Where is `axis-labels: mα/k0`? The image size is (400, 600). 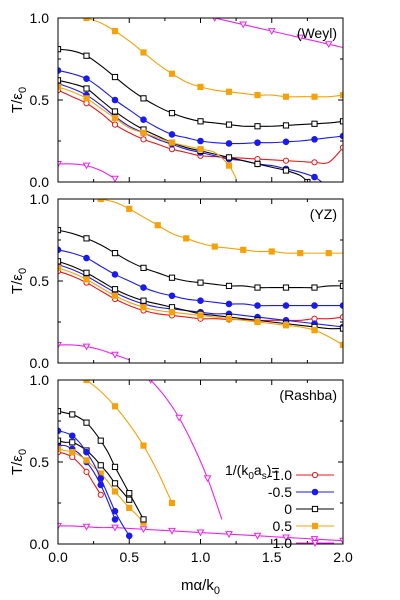
axis-labels: mα/k0 is located at coordinates (200, 587).